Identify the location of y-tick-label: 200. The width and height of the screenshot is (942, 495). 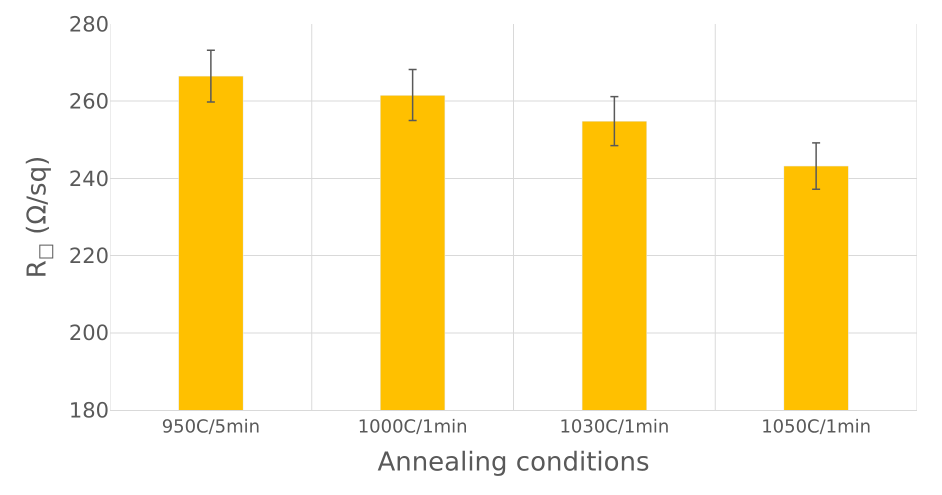
(88, 333).